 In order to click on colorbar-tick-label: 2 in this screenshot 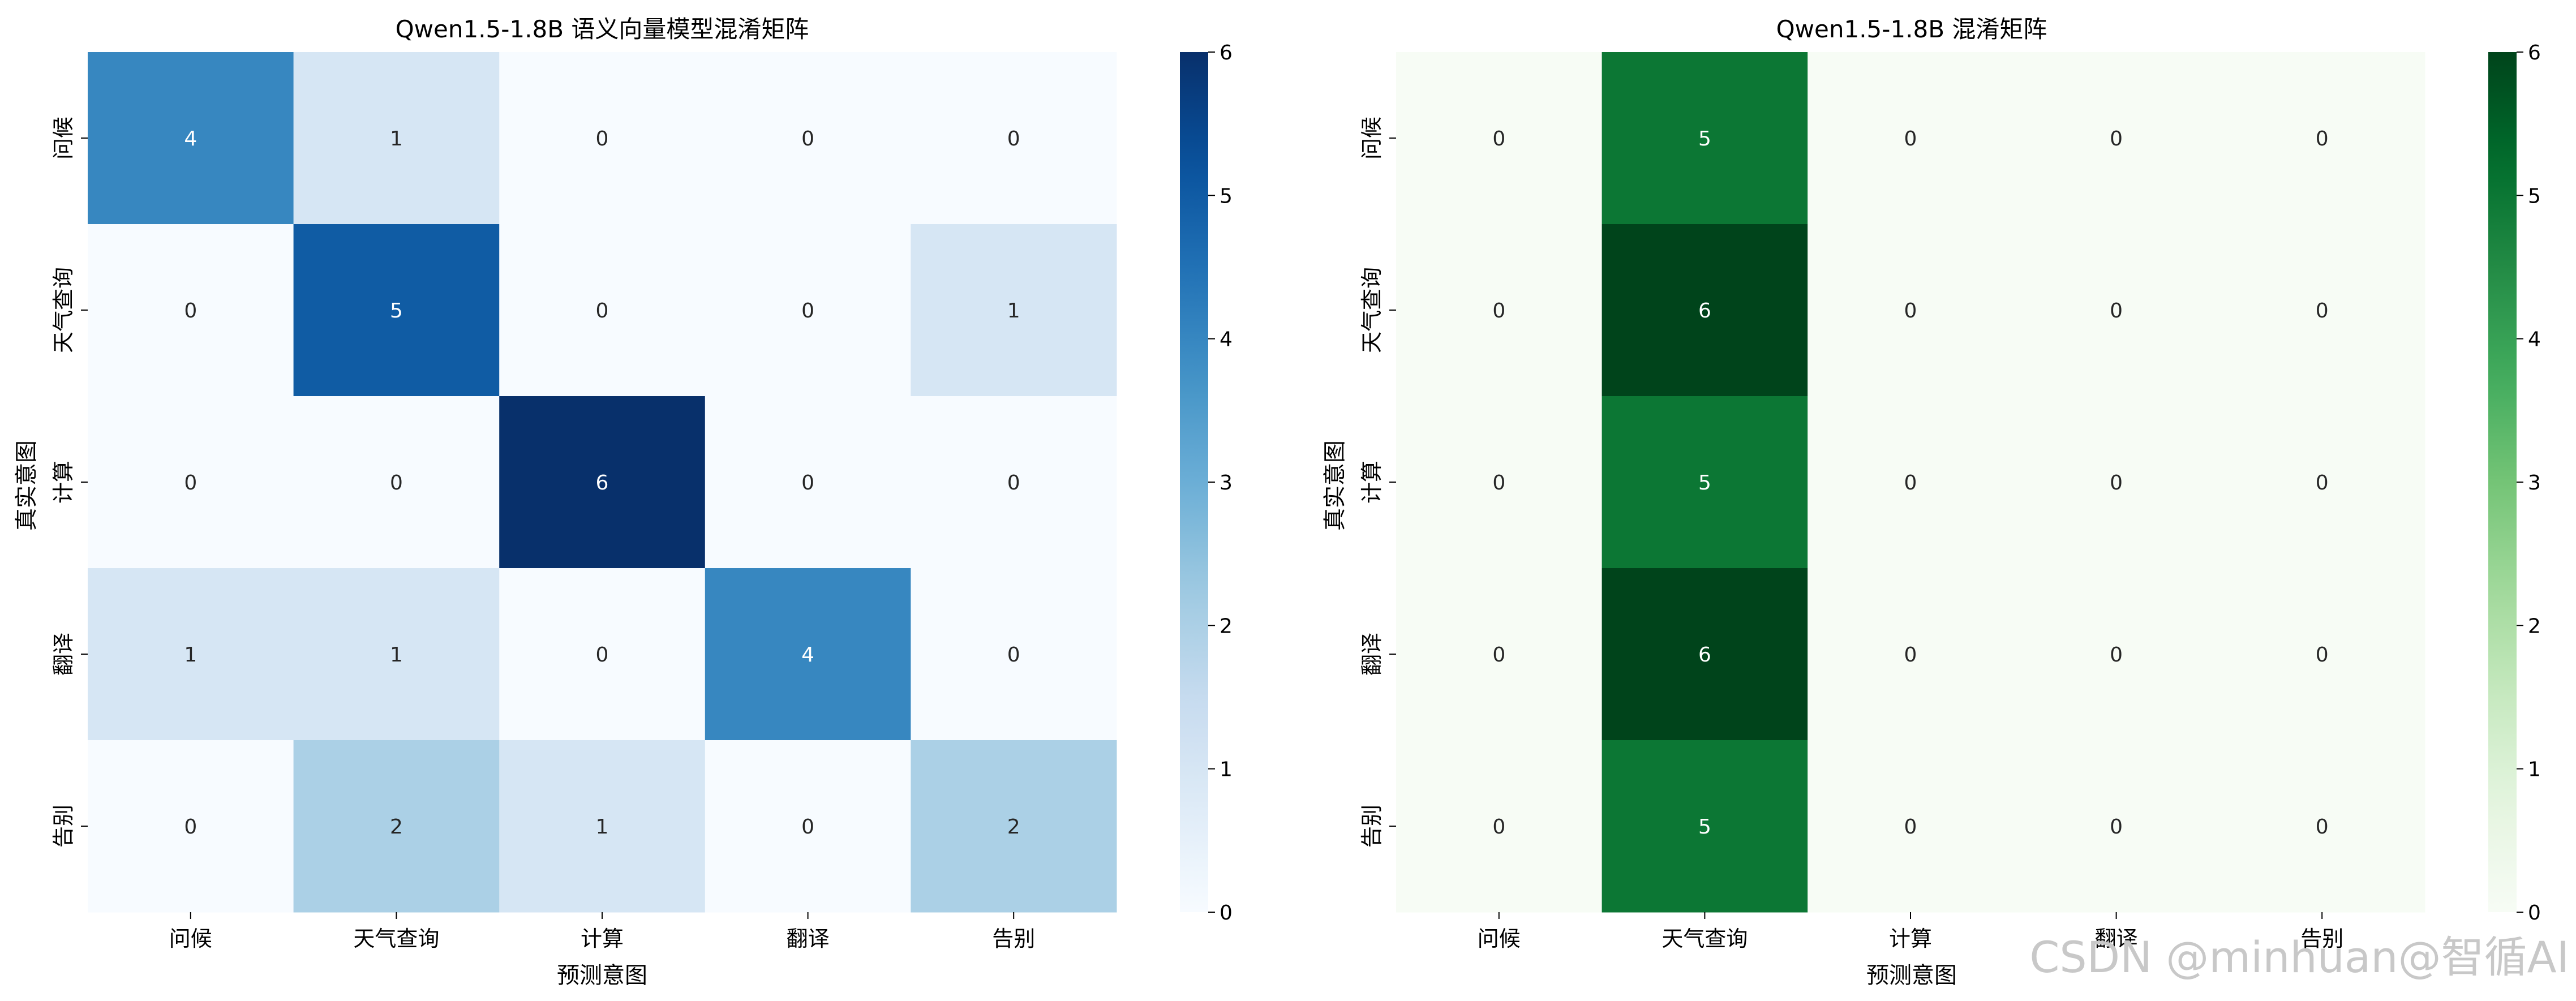, I will do `click(2534, 626)`.